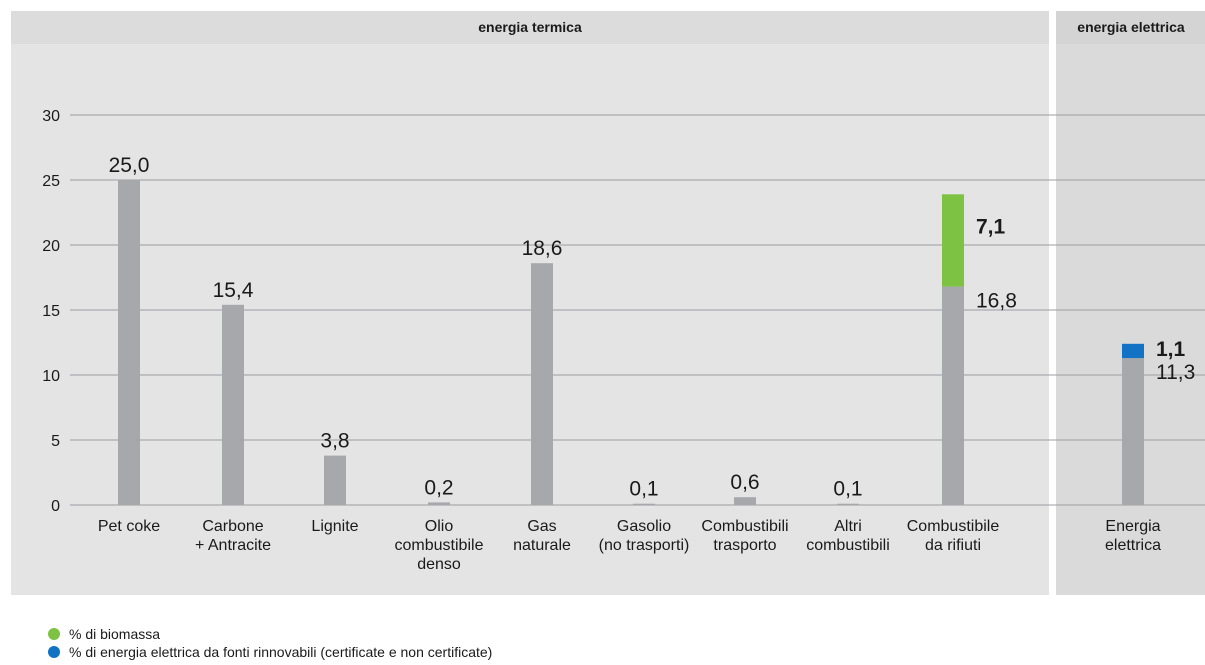  I want to click on y-axis-ticks: 0 5 10 15 20 25 30, so click(51, 311).